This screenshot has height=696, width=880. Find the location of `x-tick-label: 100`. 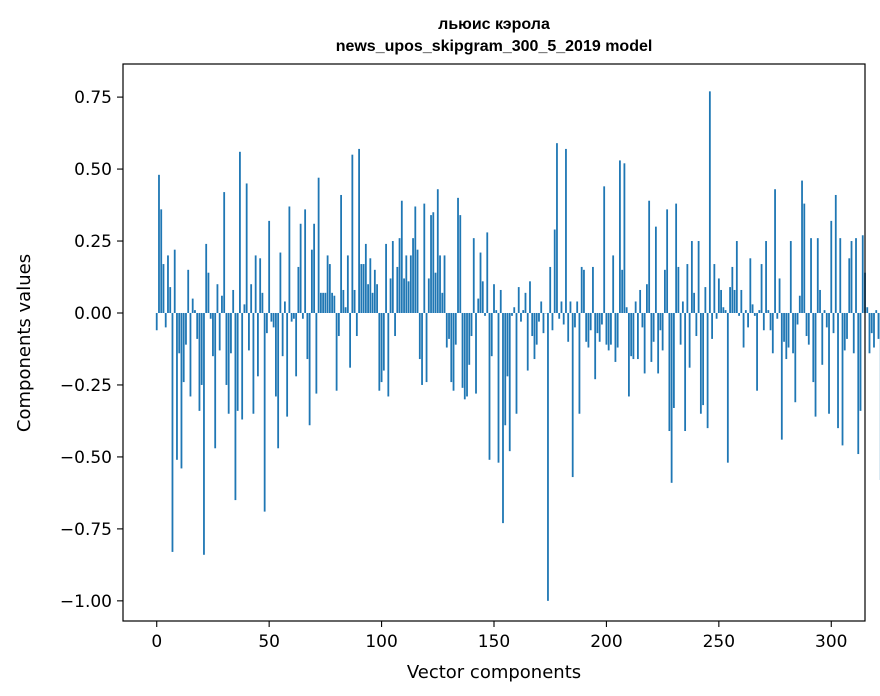

x-tick-label: 100 is located at coordinates (381, 642).